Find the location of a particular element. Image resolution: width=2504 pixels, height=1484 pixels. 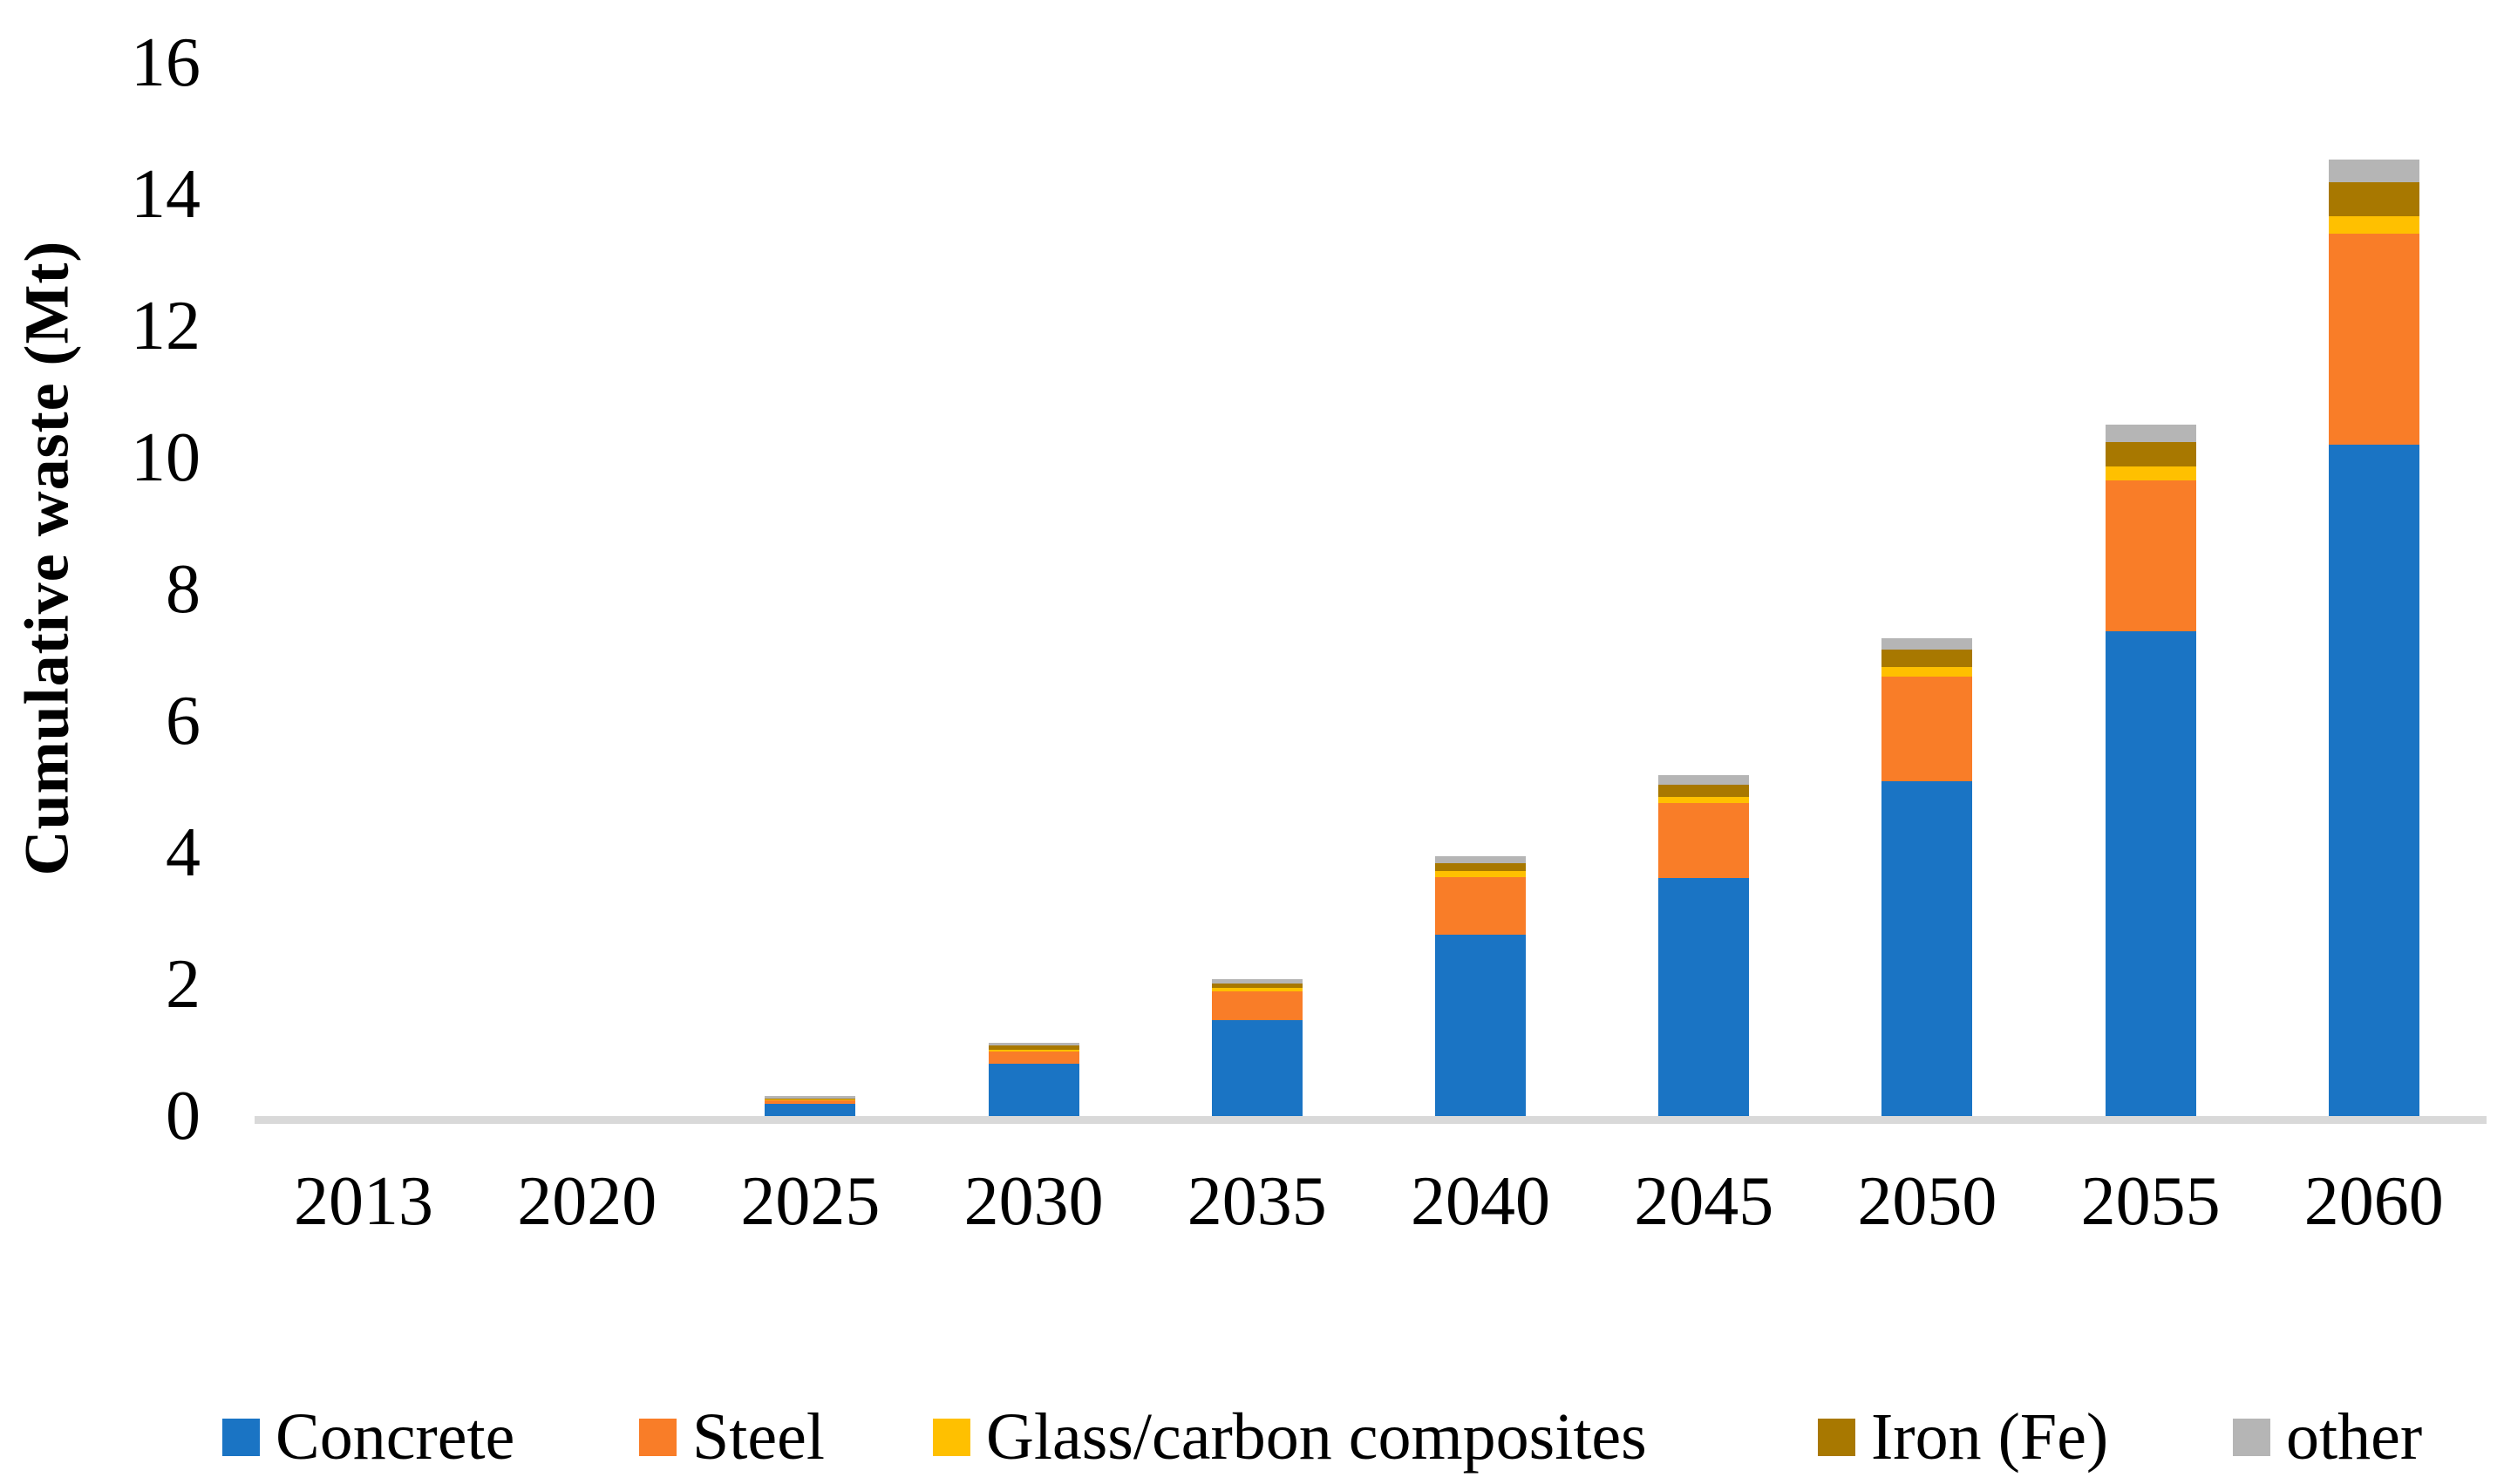

y-tick-label: 16 is located at coordinates (166, 62).